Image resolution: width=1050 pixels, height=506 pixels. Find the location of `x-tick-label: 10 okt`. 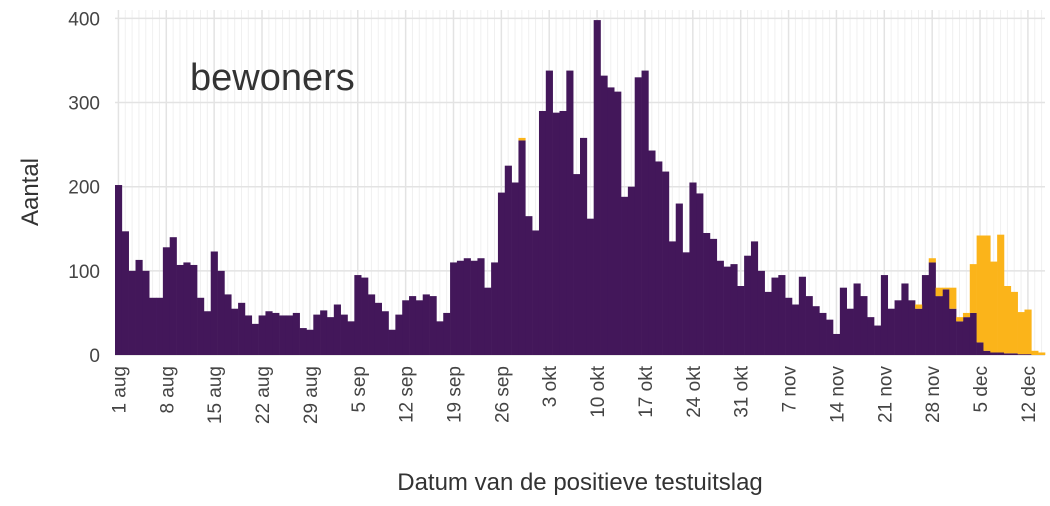

x-tick-label: 10 okt is located at coordinates (598, 391).